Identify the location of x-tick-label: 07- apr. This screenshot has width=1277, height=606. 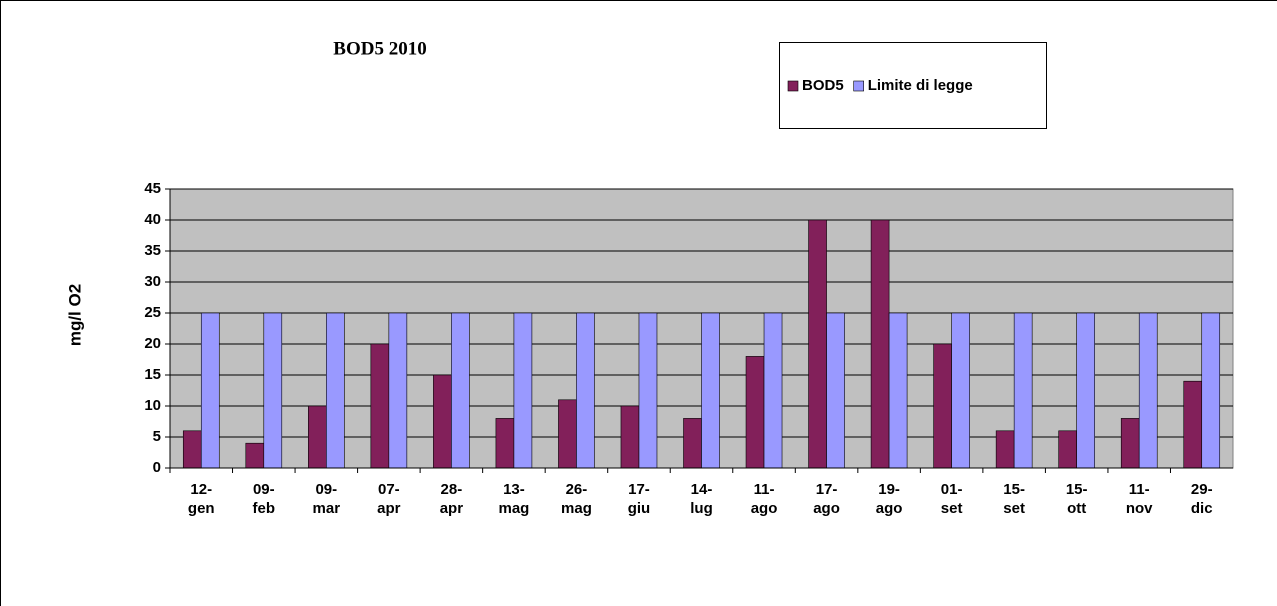
(389, 499).